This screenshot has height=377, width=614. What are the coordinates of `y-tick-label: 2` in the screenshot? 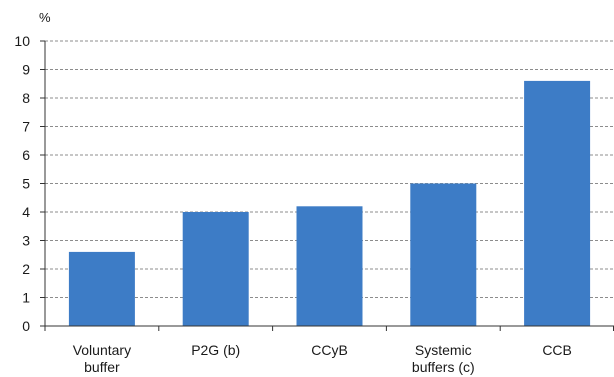 It's located at (26, 269).